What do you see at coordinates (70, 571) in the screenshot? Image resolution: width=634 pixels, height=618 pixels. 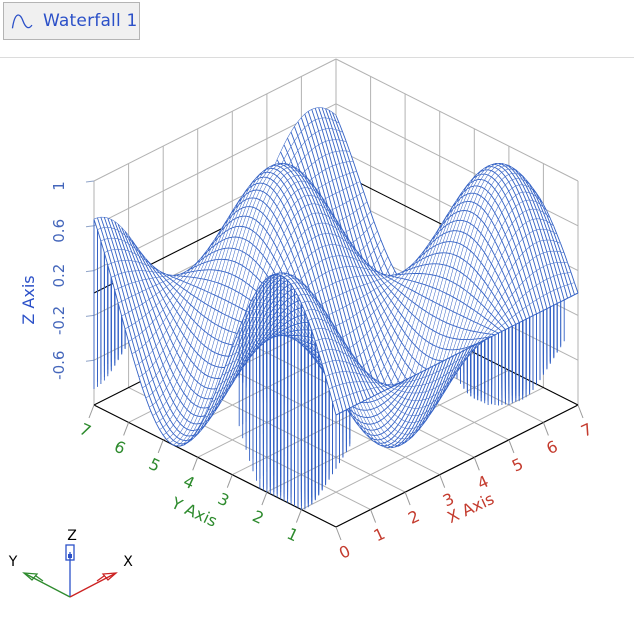 I see `orientation-triad` at bounding box center [70, 571].